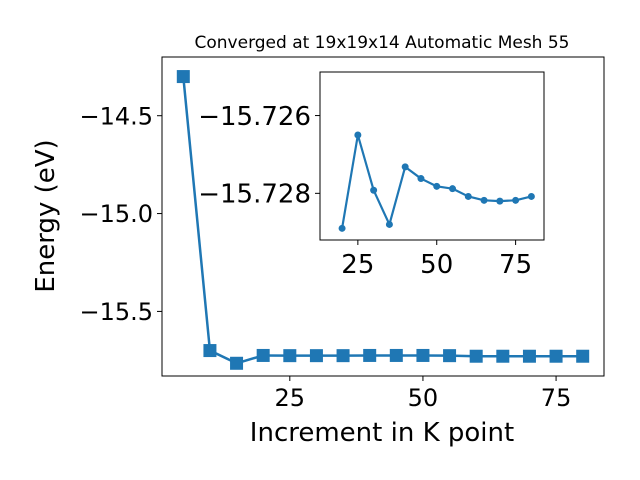  Describe the element at coordinates (116, 116) in the screenshot. I see `main-y-tick-label: −14.5` at that location.